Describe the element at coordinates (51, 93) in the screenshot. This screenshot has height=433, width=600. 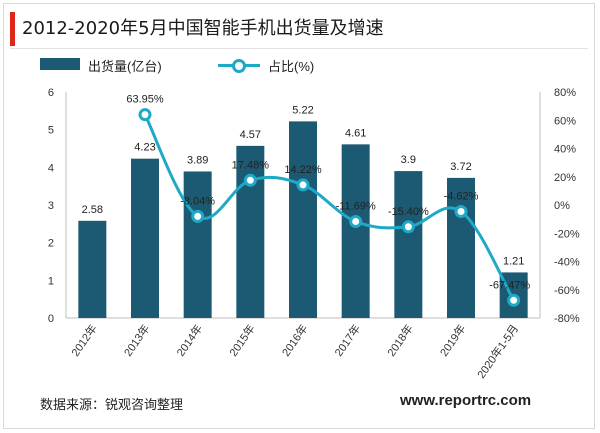
I see `left-axis-tick: 6` at that location.